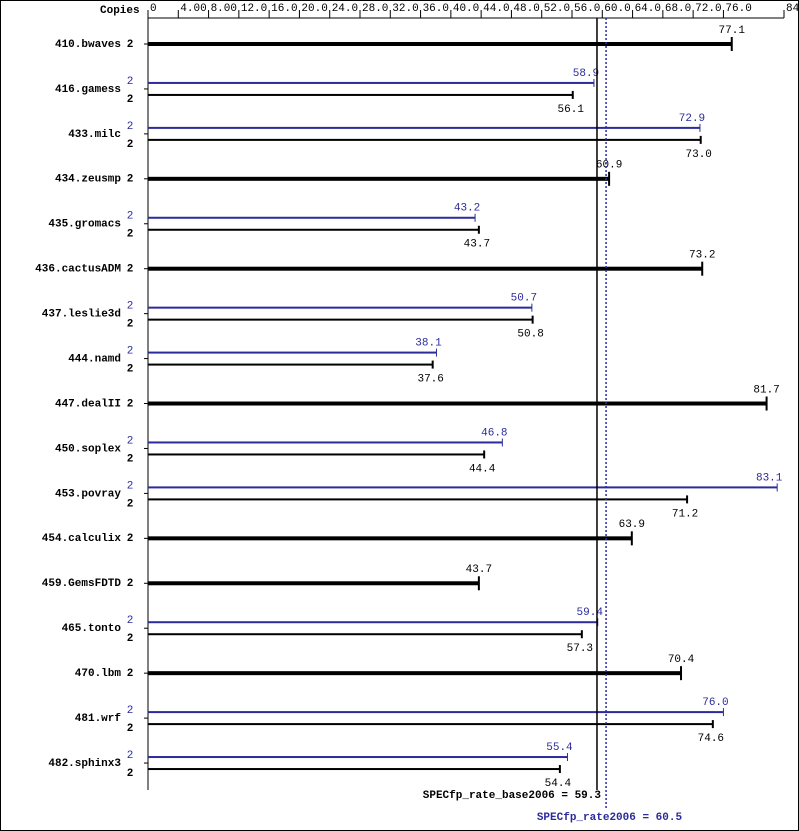 This screenshot has height=831, width=799. What do you see at coordinates (375, 9) in the screenshot?
I see `x-tick-label: 28.0` at bounding box center [375, 9].